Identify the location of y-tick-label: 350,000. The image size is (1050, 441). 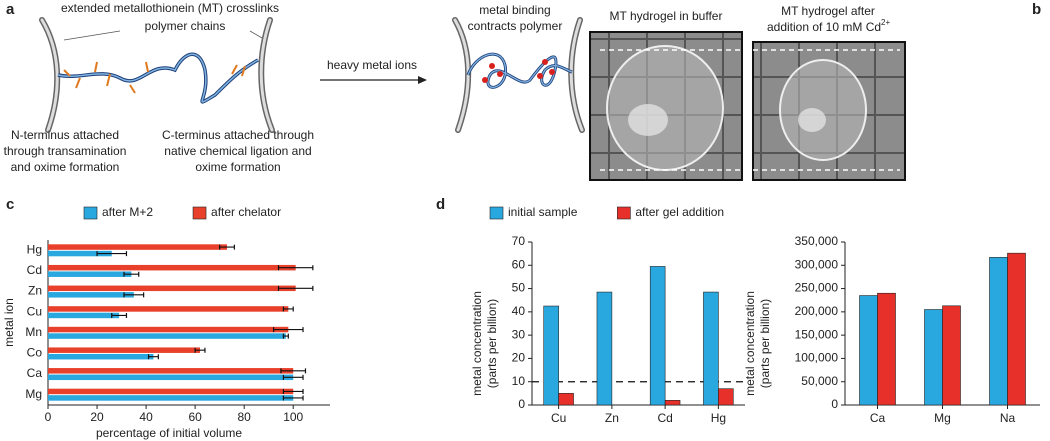
(817, 241).